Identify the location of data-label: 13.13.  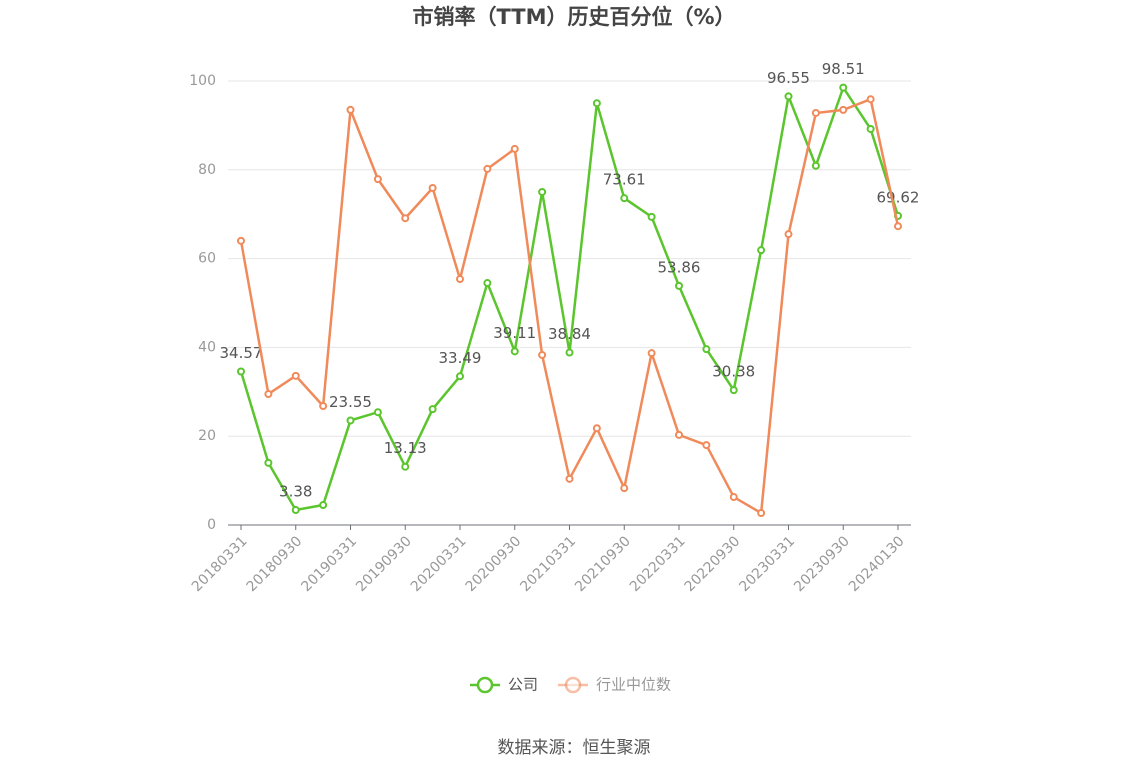
(405, 448).